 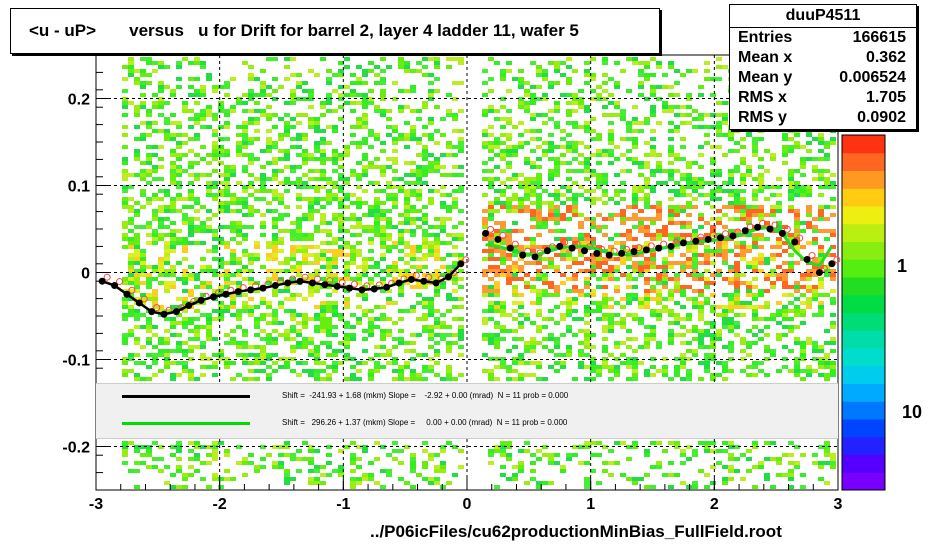 What do you see at coordinates (838, 504) in the screenshot?
I see `x-tick-label-6: 3` at bounding box center [838, 504].